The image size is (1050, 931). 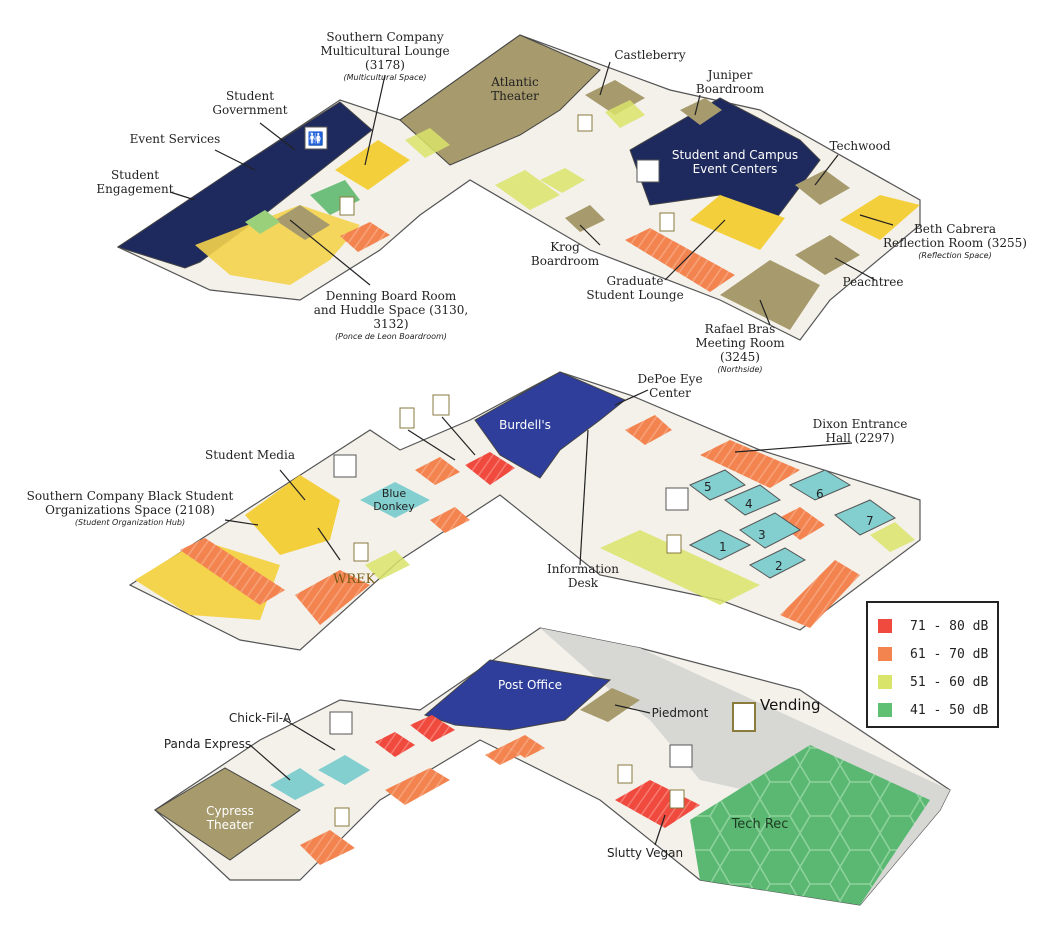 I want to click on krog-area, so click(x=585, y=218).